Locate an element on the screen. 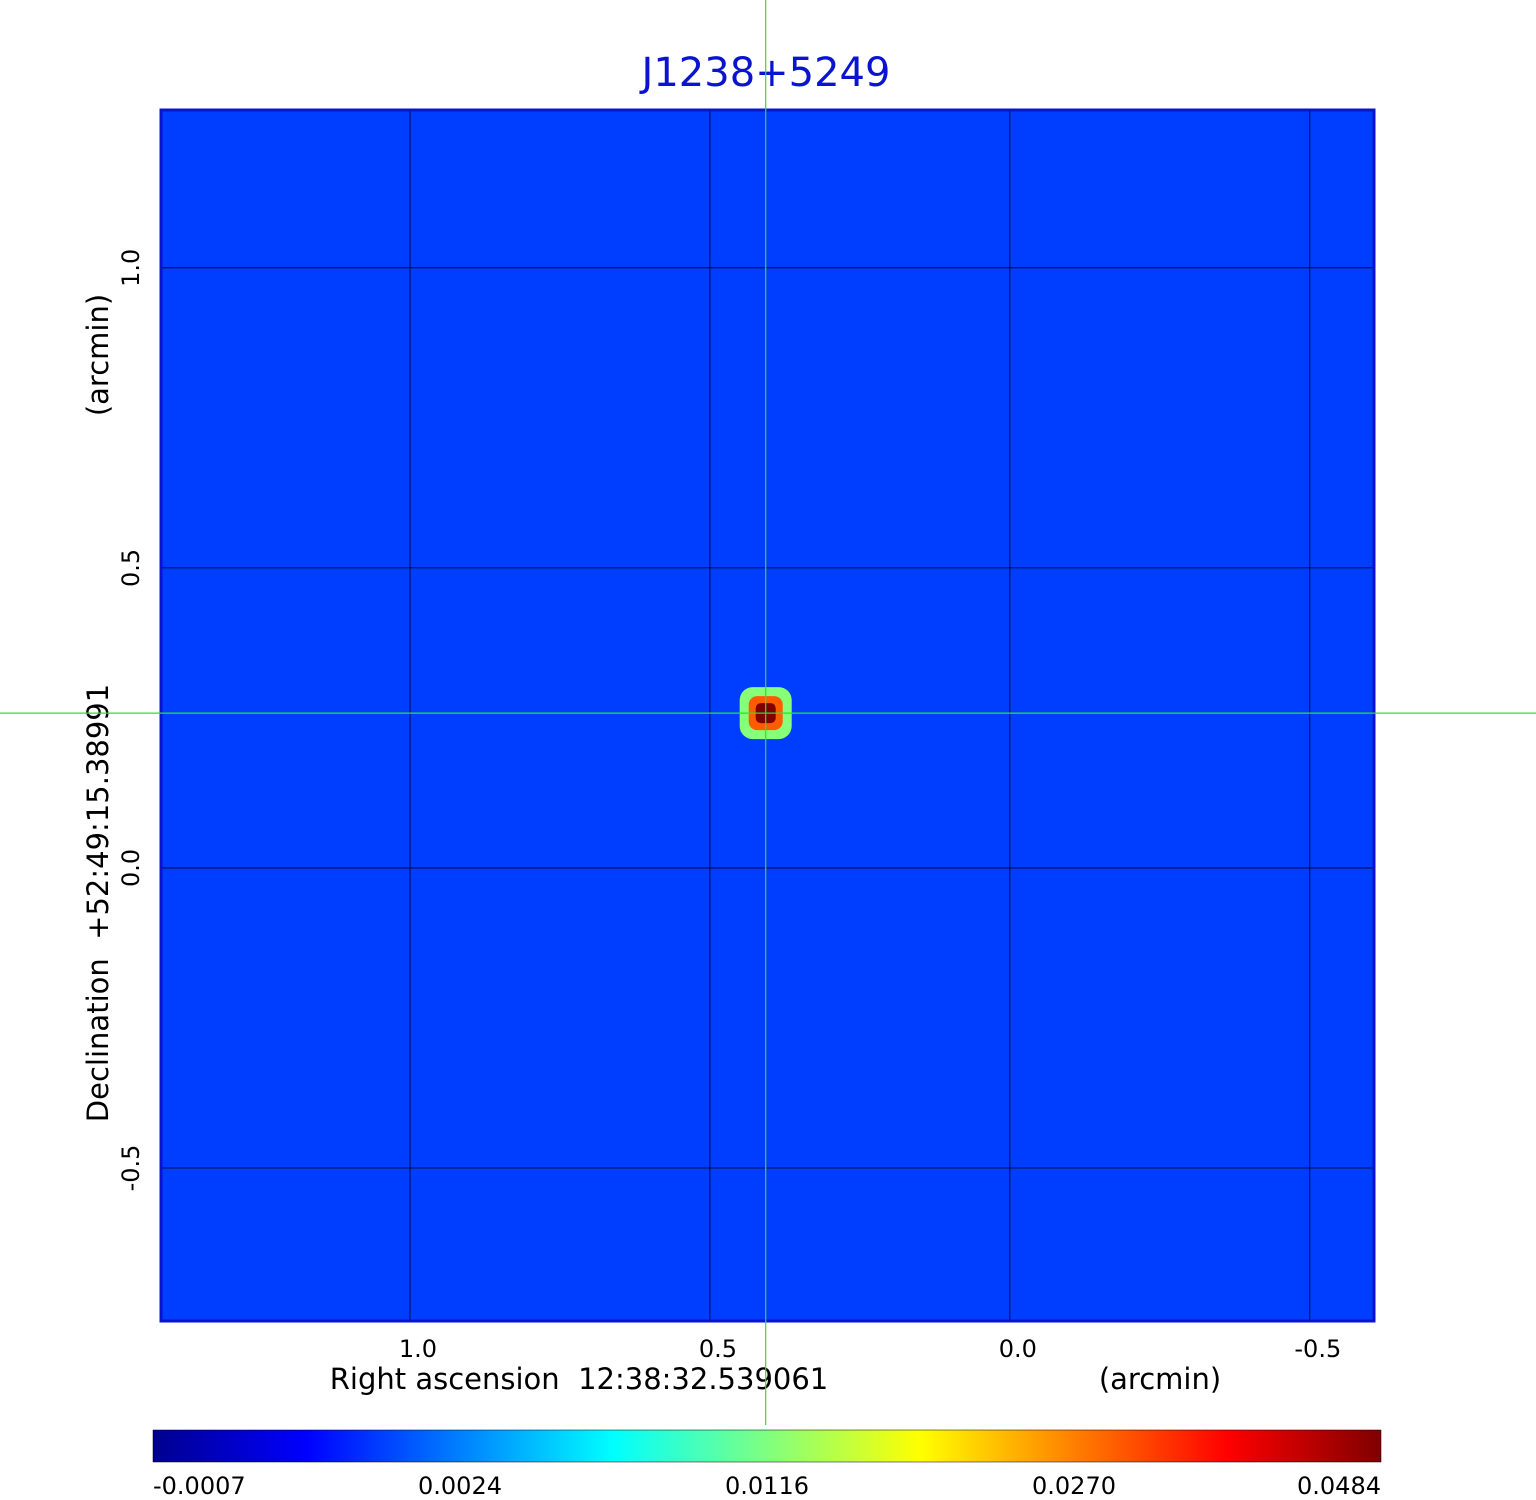 This screenshot has width=1536, height=1500. x-tick-label: 0.5 is located at coordinates (718, 1349).